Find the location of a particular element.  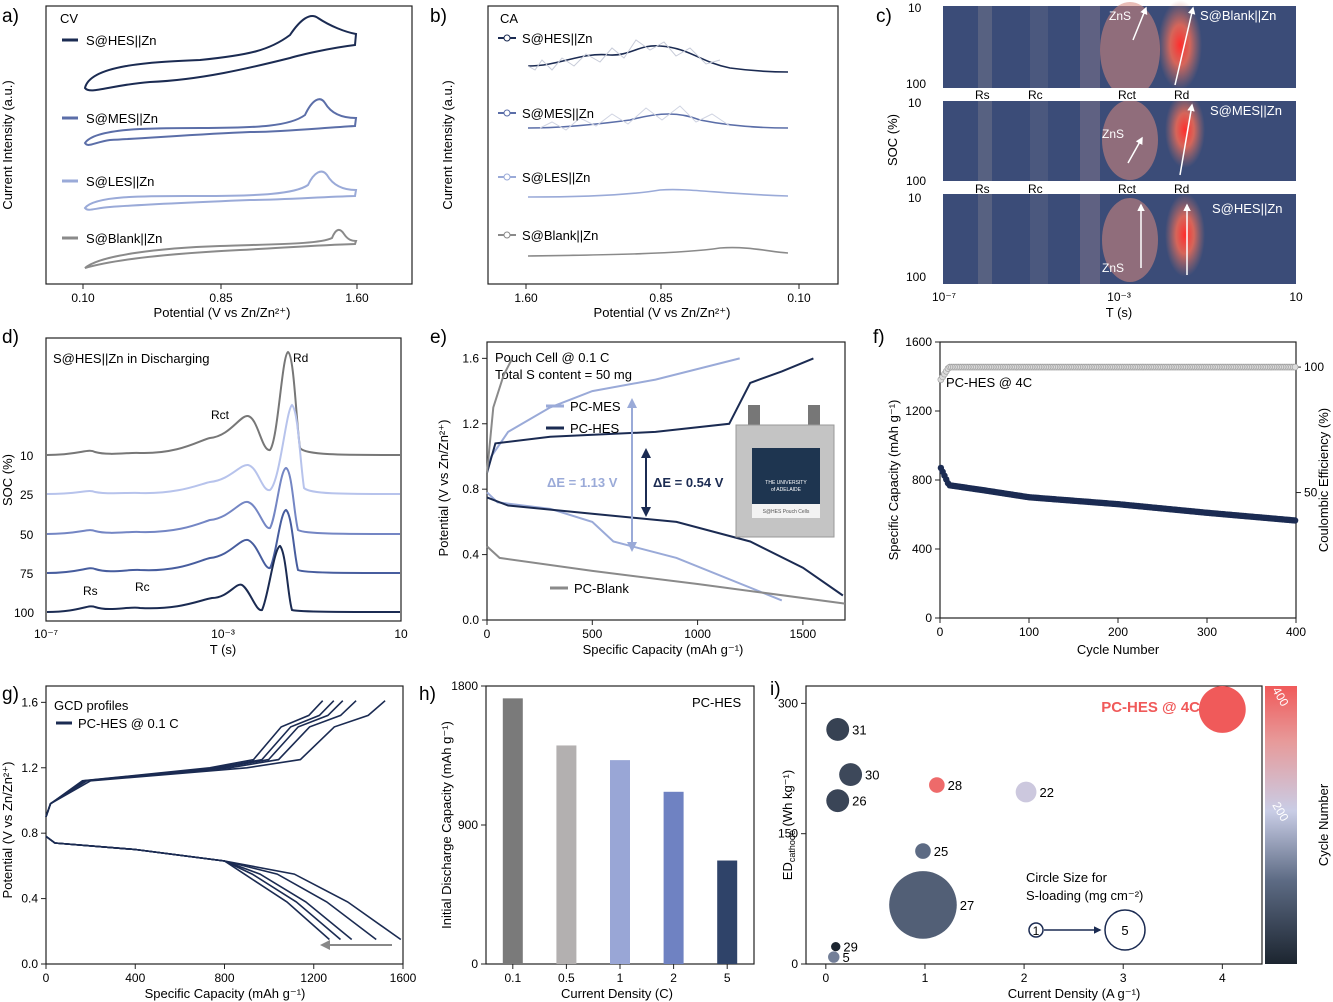

size-key-big is located at coordinates (1125, 930).